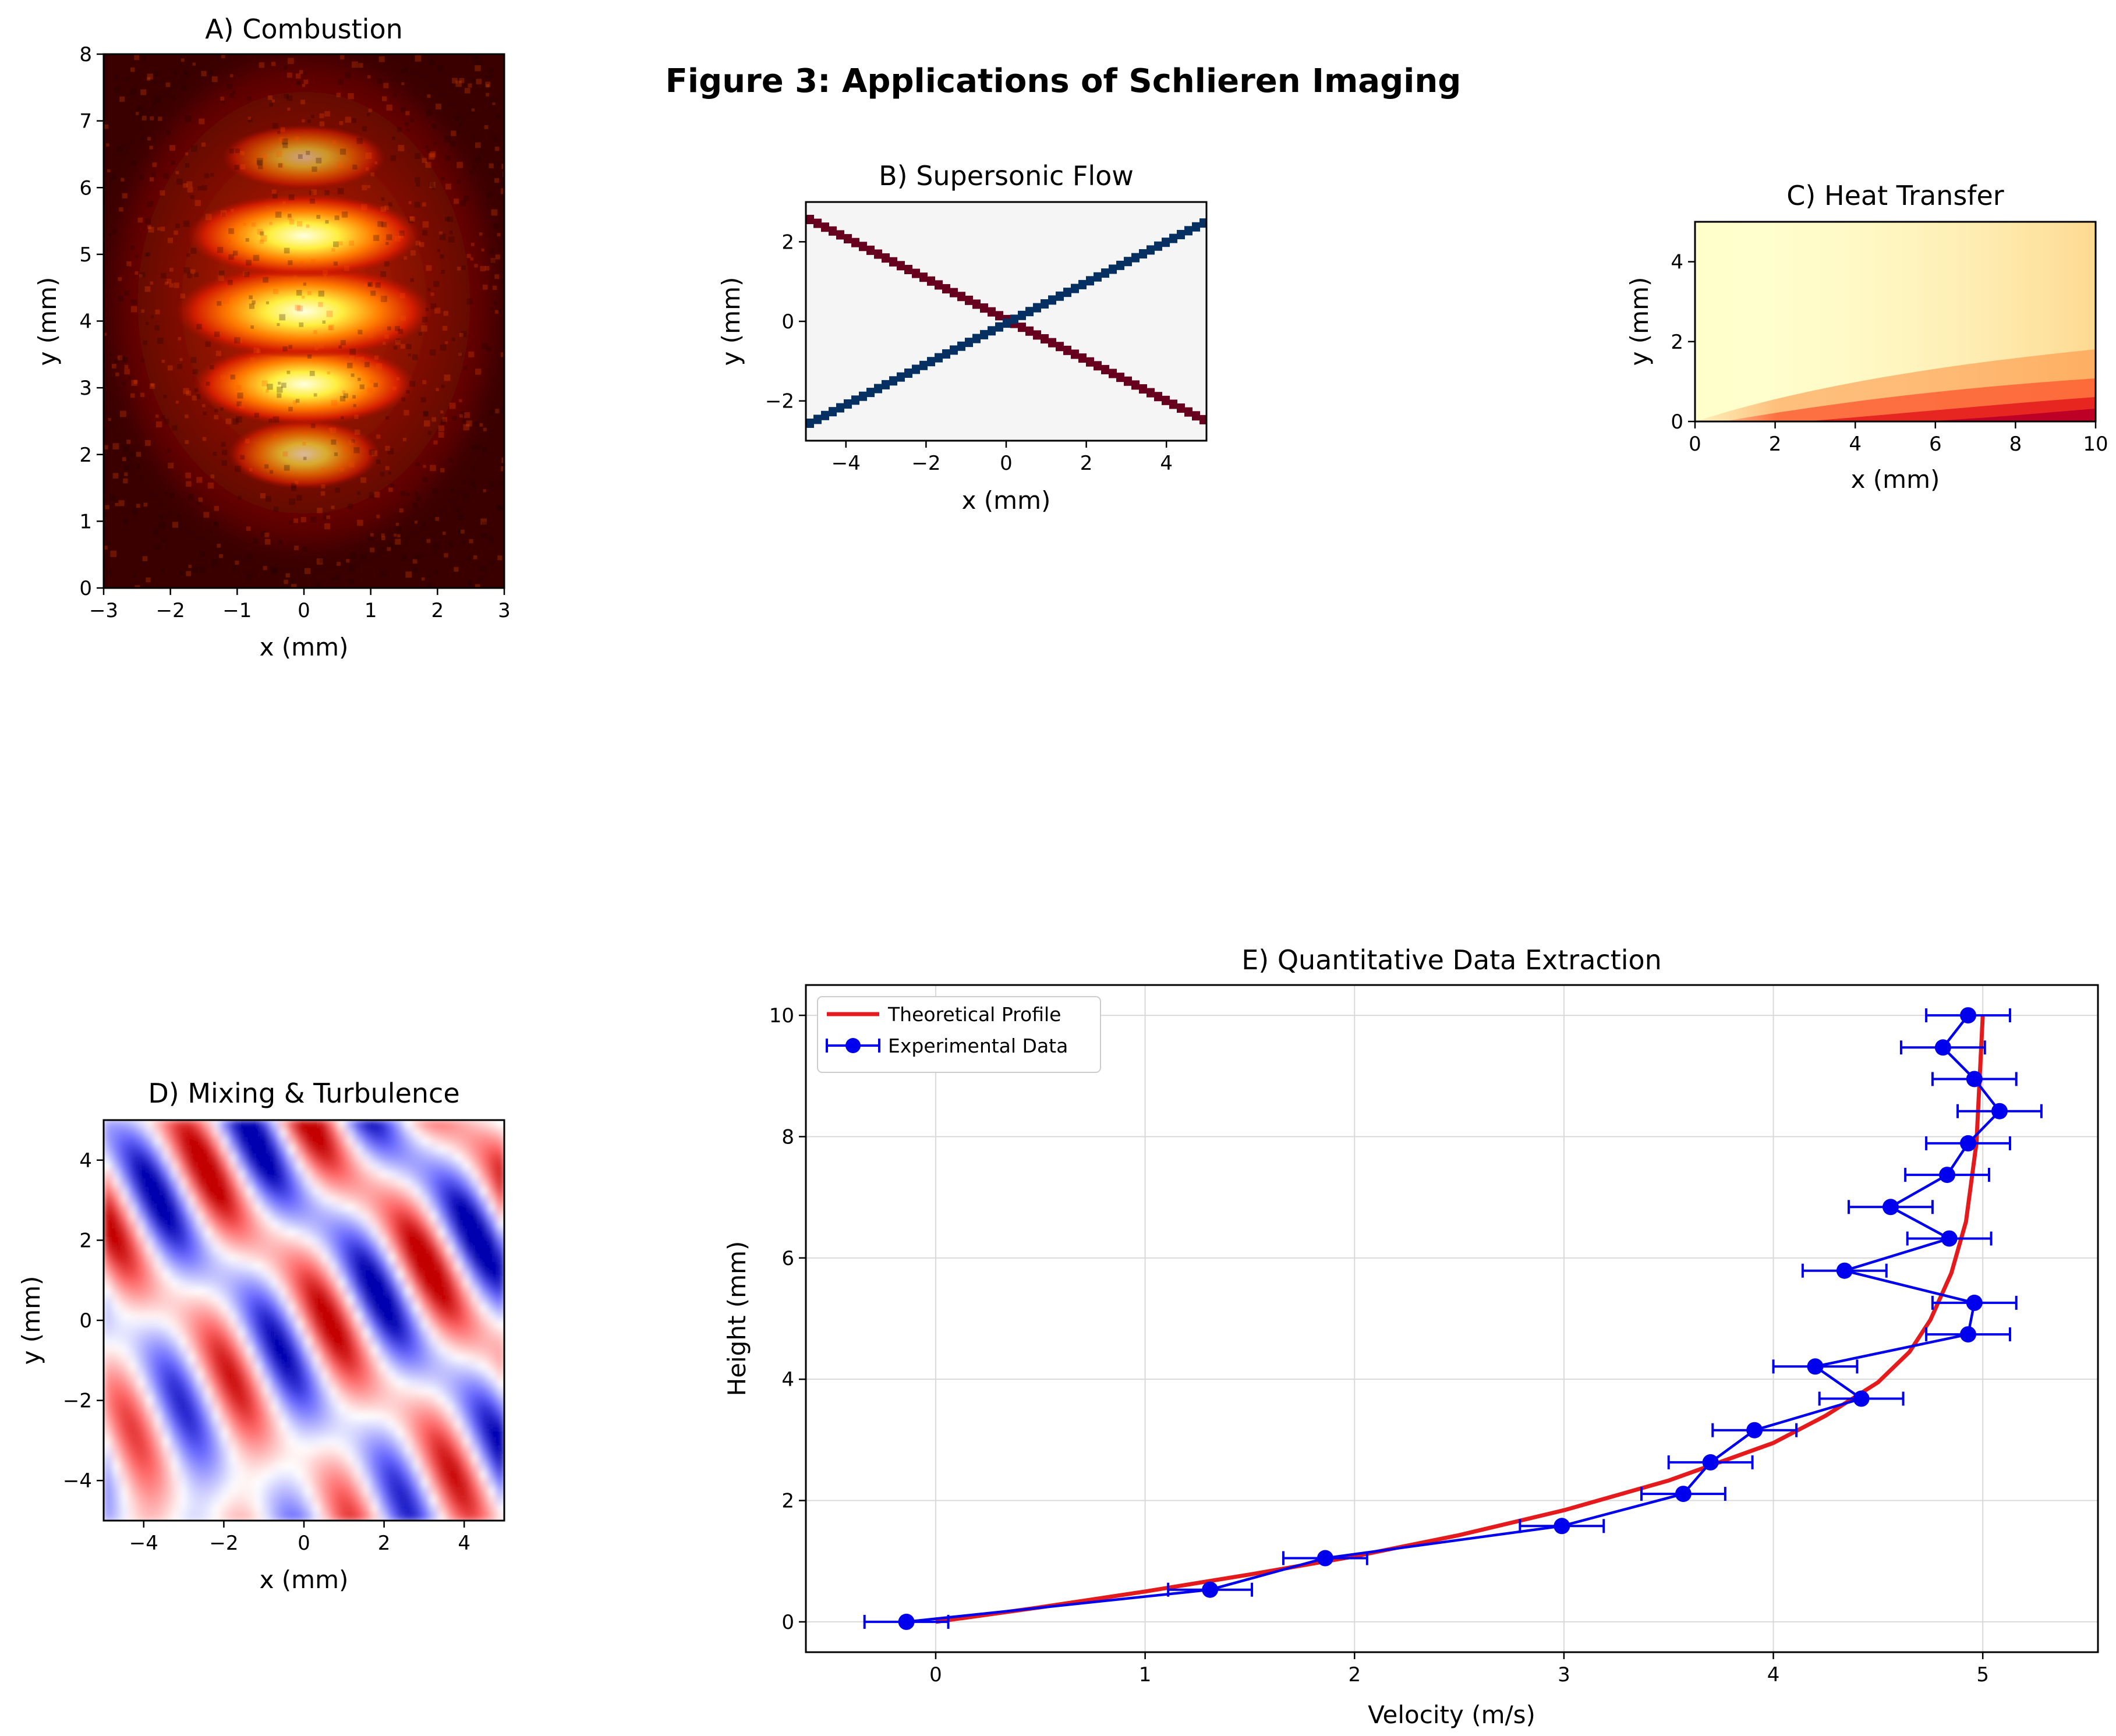 This screenshot has width=2116, height=1736. What do you see at coordinates (237, 610) in the screenshot?
I see `a-xtick-label: −1` at bounding box center [237, 610].